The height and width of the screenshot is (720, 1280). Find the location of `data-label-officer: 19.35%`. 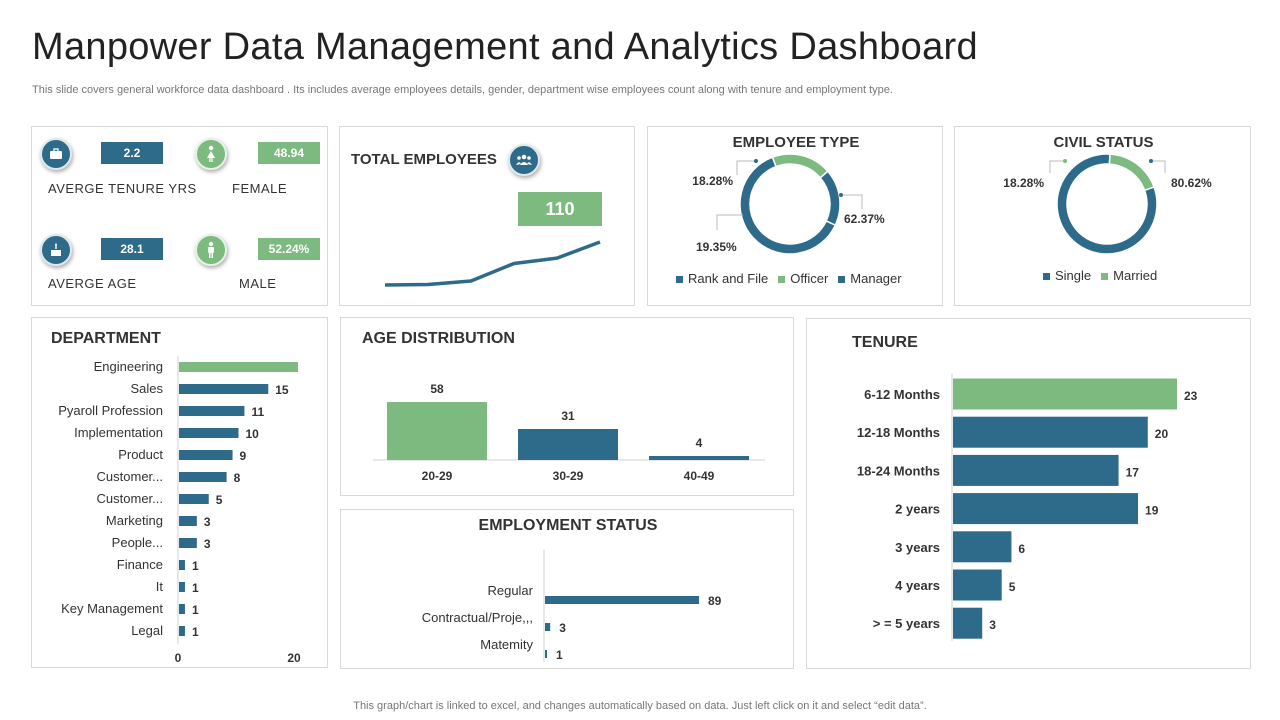

data-label-officer: 19.35% is located at coordinates (716, 247).